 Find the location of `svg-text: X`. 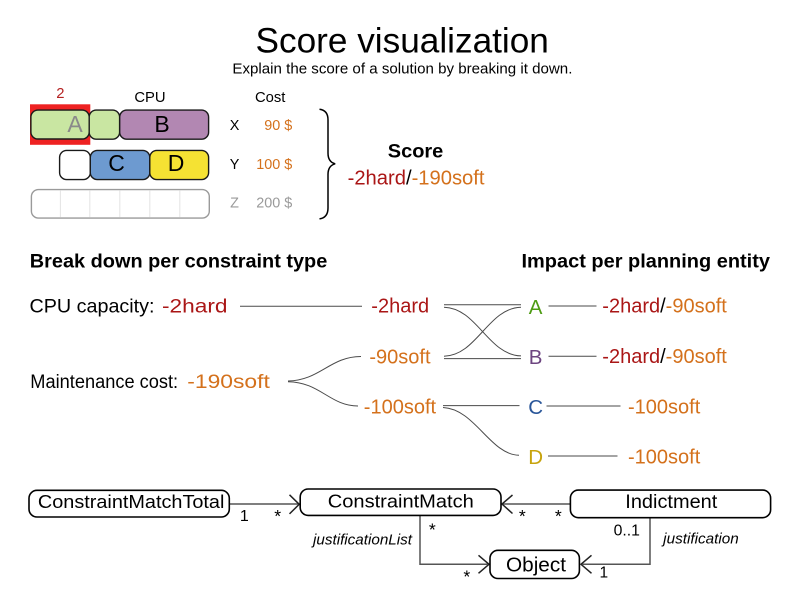

svg-text: X is located at coordinates (235, 126).